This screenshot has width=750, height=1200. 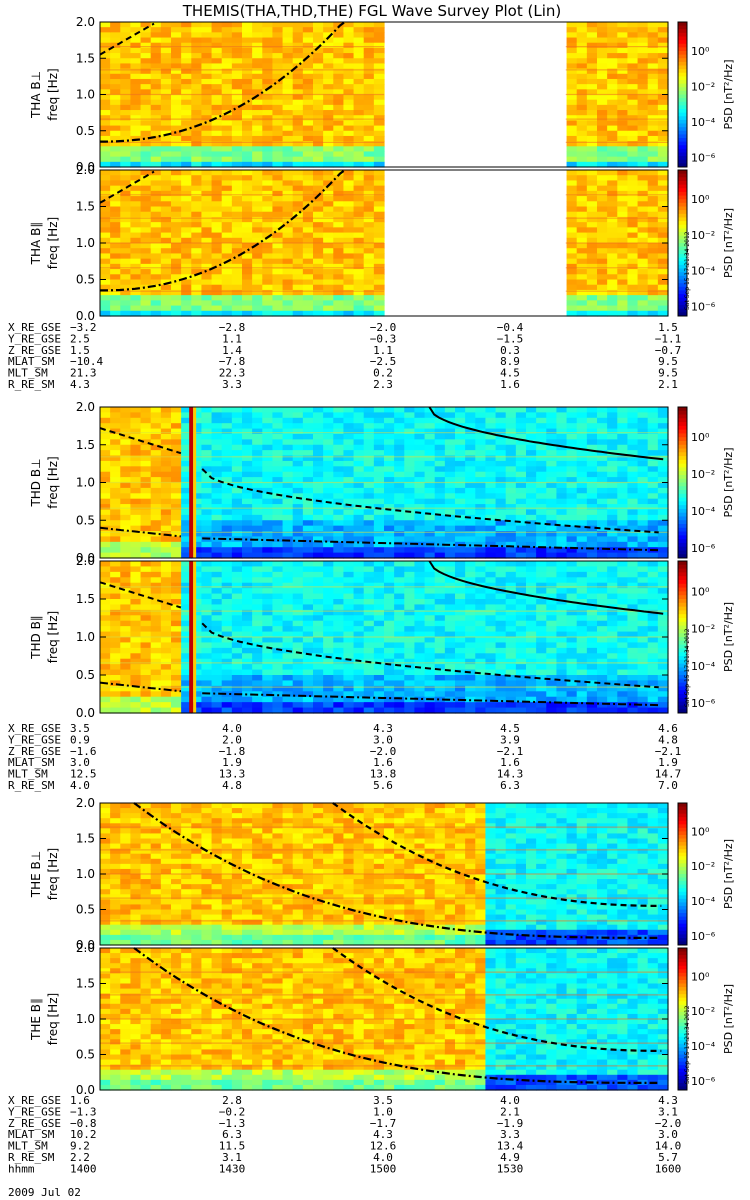 What do you see at coordinates (510, 350) in the screenshot?
I see `ephemeris-value: 0.3` at bounding box center [510, 350].